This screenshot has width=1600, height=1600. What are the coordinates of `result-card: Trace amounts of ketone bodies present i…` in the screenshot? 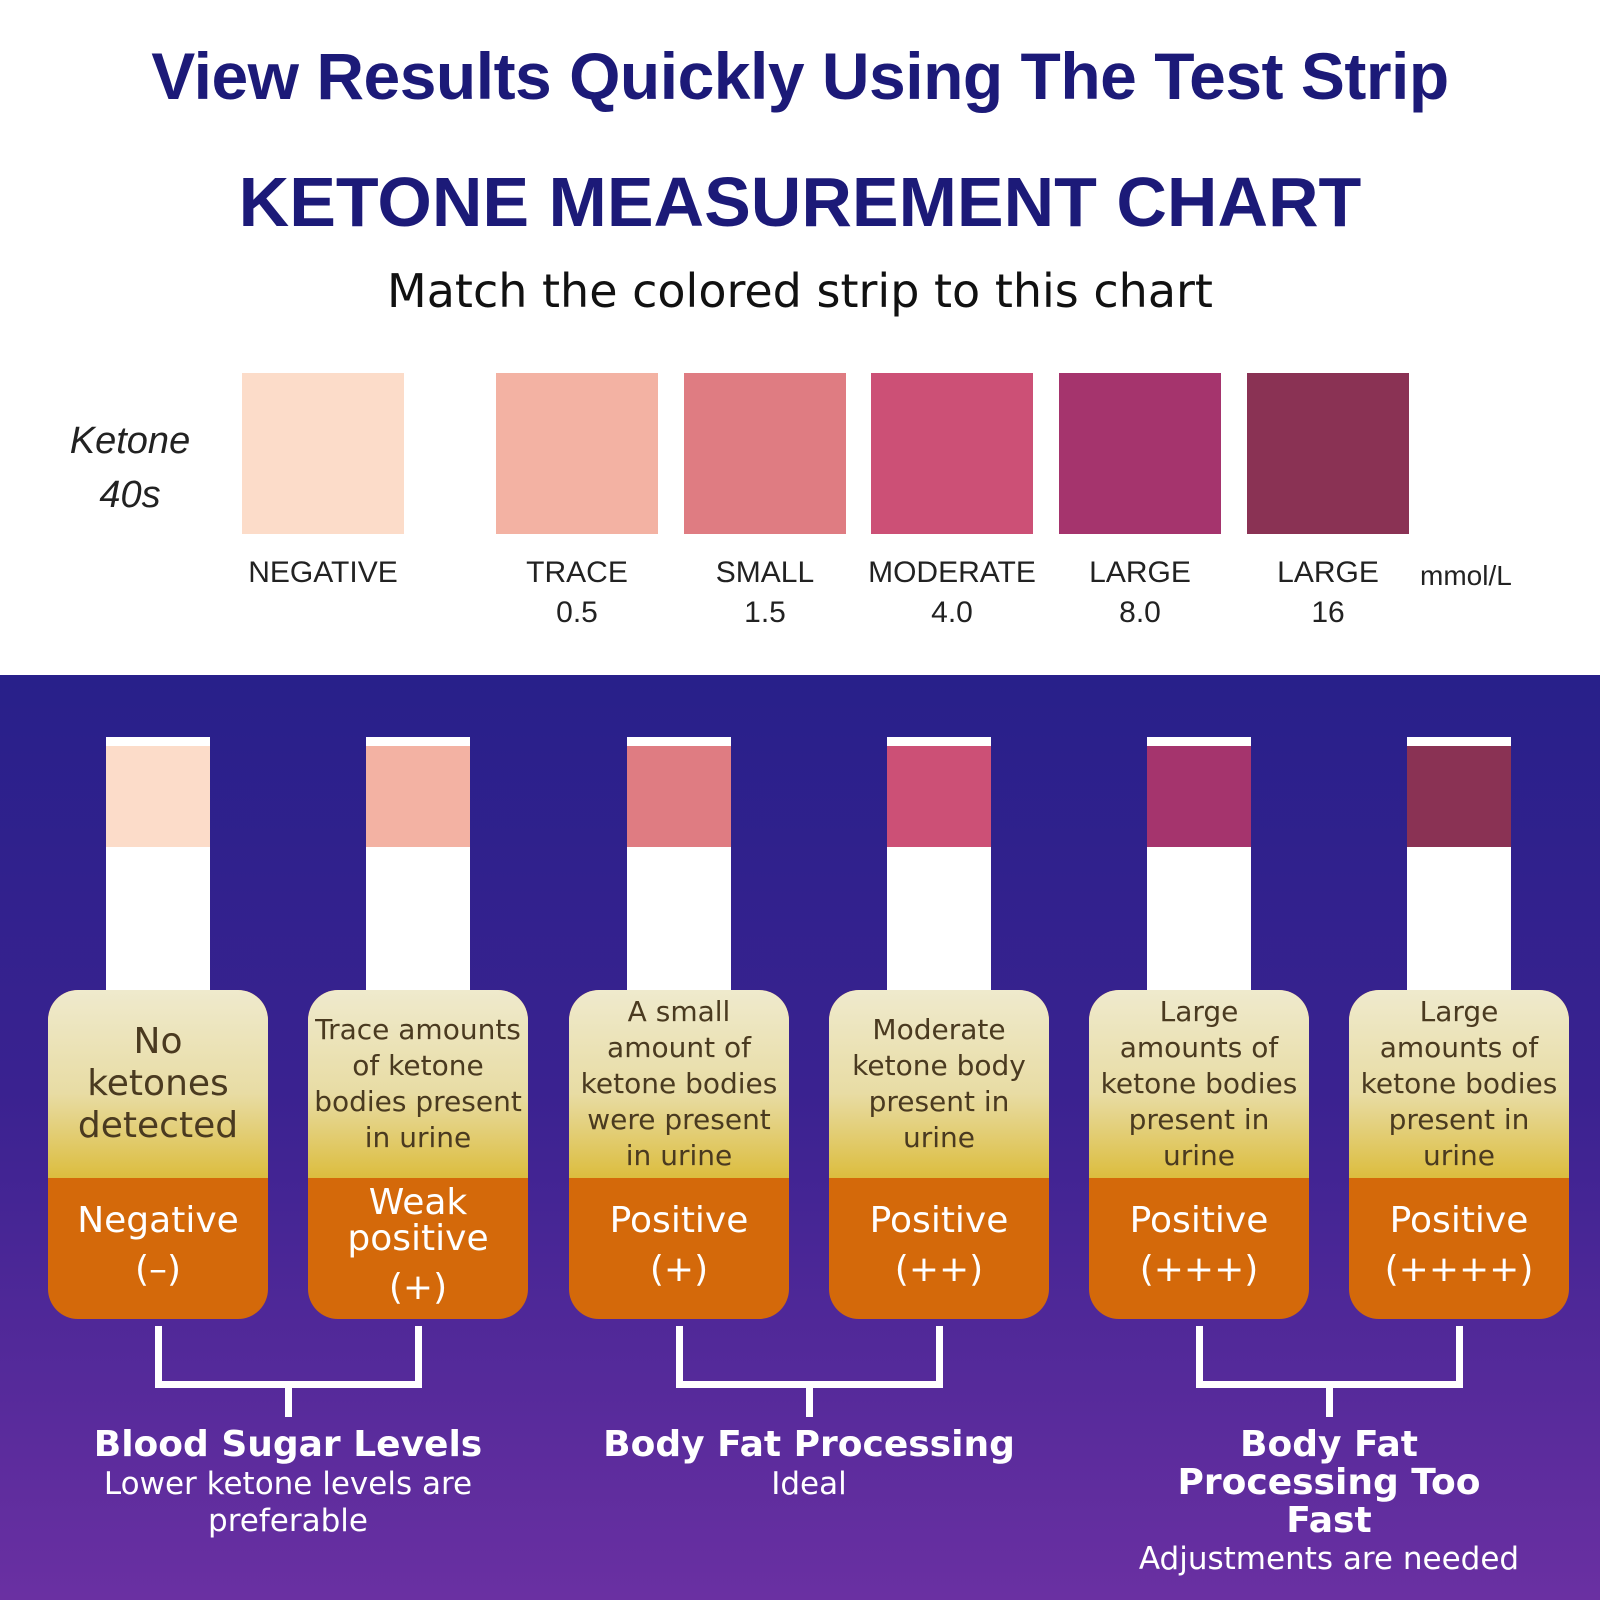 It's located at (418, 1154).